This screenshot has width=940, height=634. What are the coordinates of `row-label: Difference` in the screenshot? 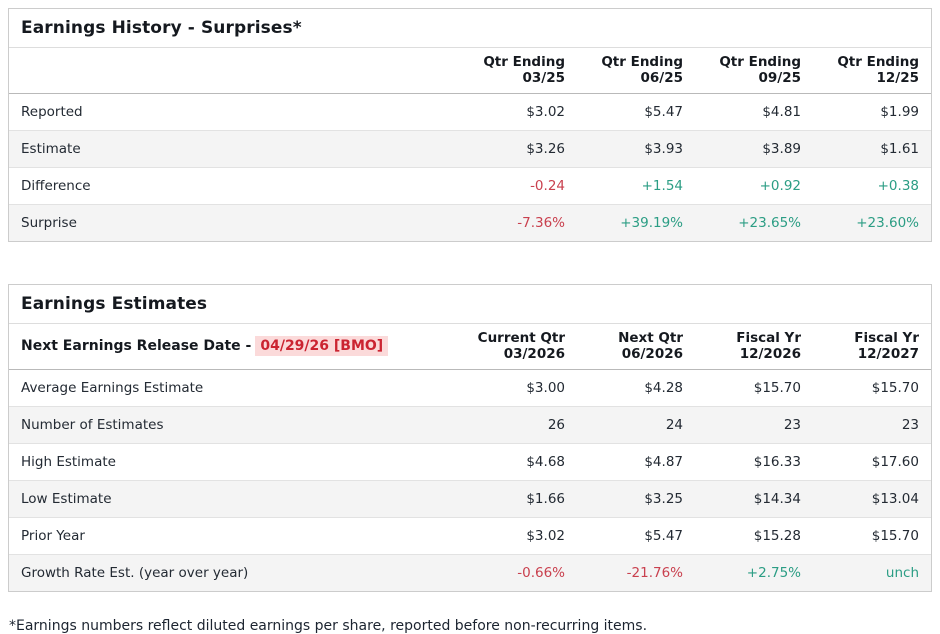 It's located at (234, 186).